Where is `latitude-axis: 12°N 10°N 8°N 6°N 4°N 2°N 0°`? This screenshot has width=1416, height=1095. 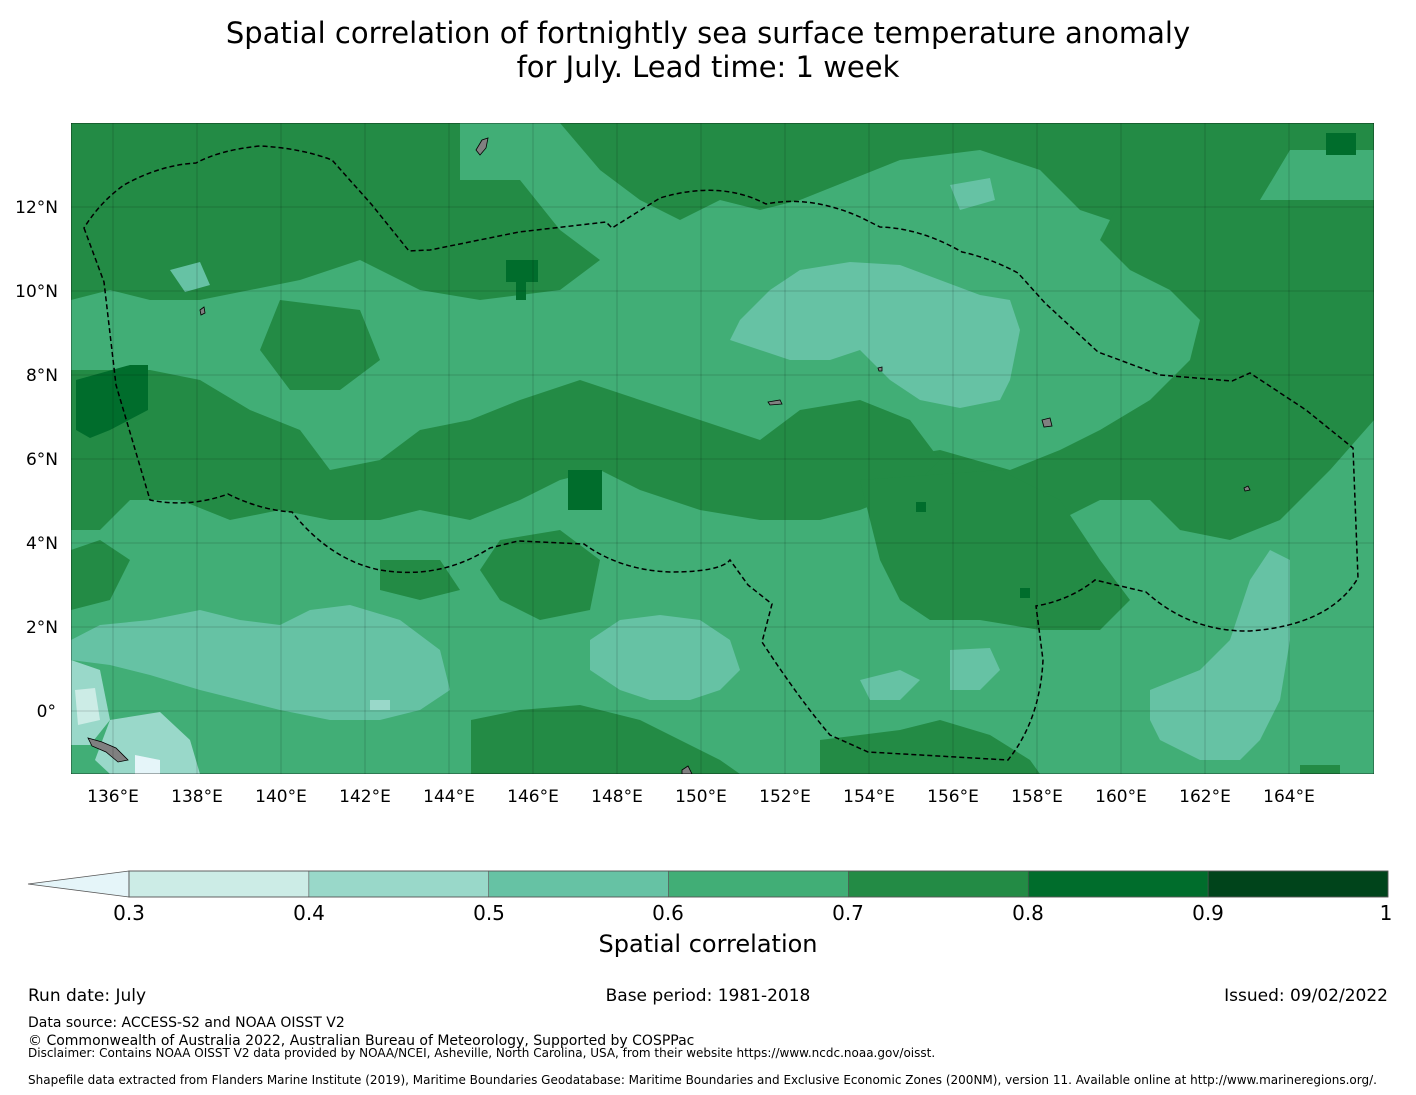
latitude-axis: 12°N 10°N 8°N 6°N 4°N 2°N 0° is located at coordinates (36, 460).